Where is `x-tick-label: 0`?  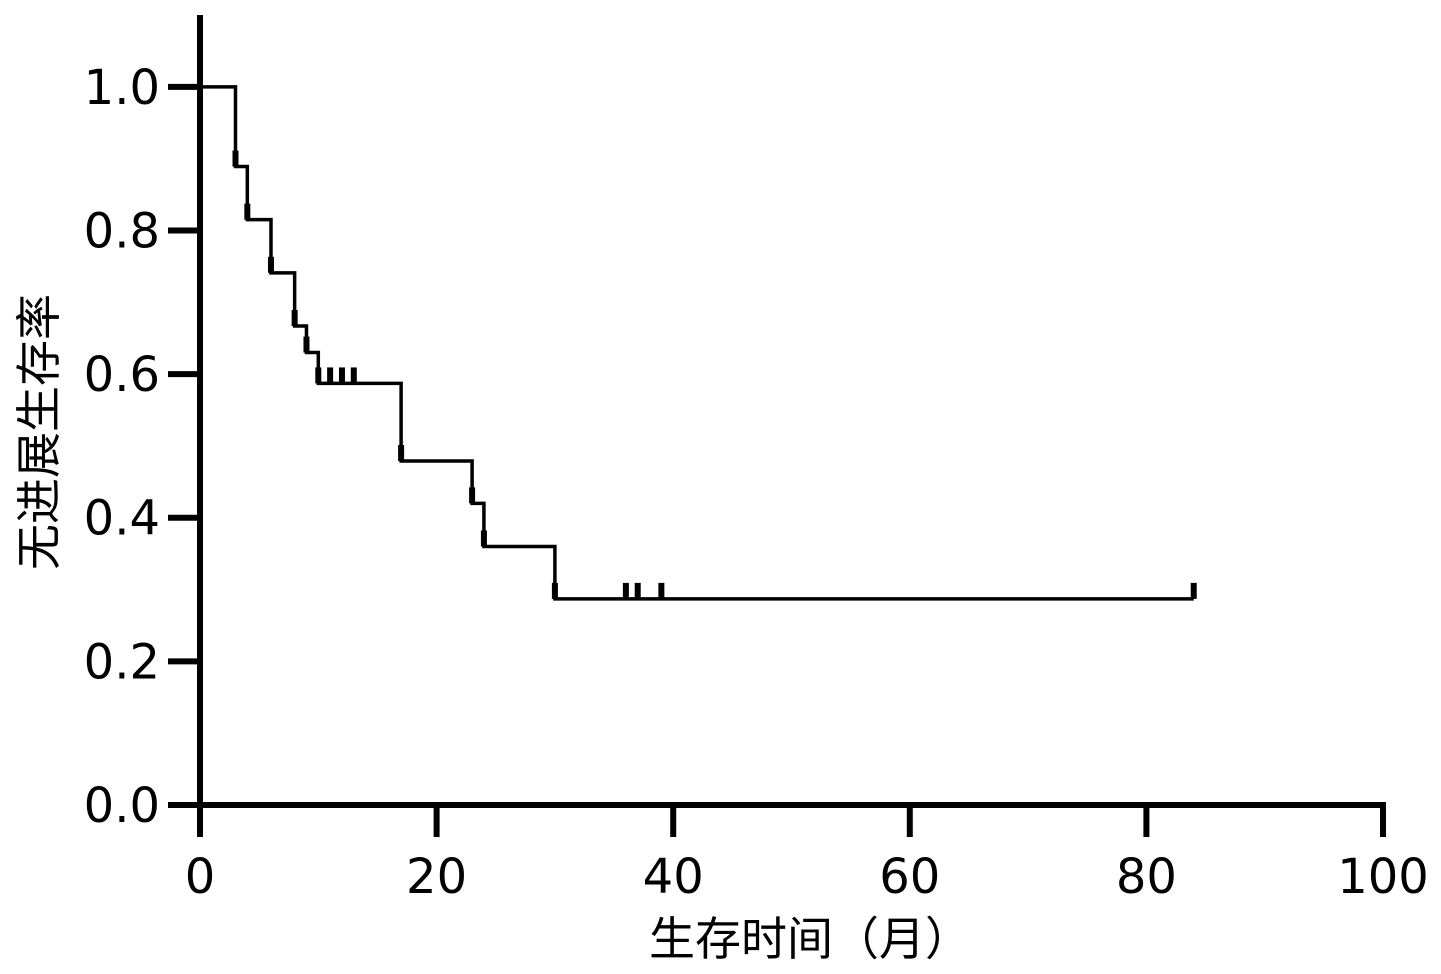
x-tick-label: 0 is located at coordinates (200, 877).